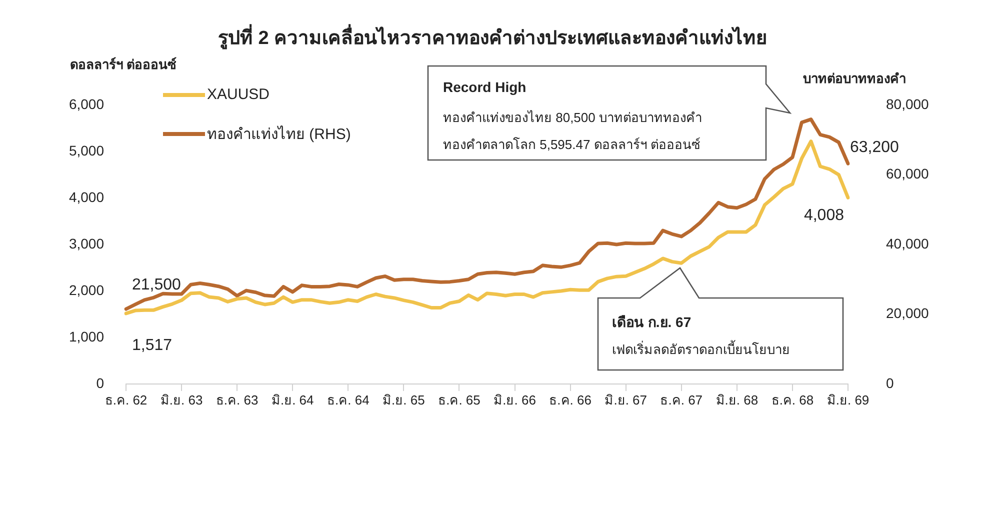 The image size is (985, 508). What do you see at coordinates (492, 37) in the screenshot?
I see `chart-title: รูปที่ 2 ความเคลื่อนไหวราคาทองคำต่างประเทศและทองคำแท่งไทย` at bounding box center [492, 37].